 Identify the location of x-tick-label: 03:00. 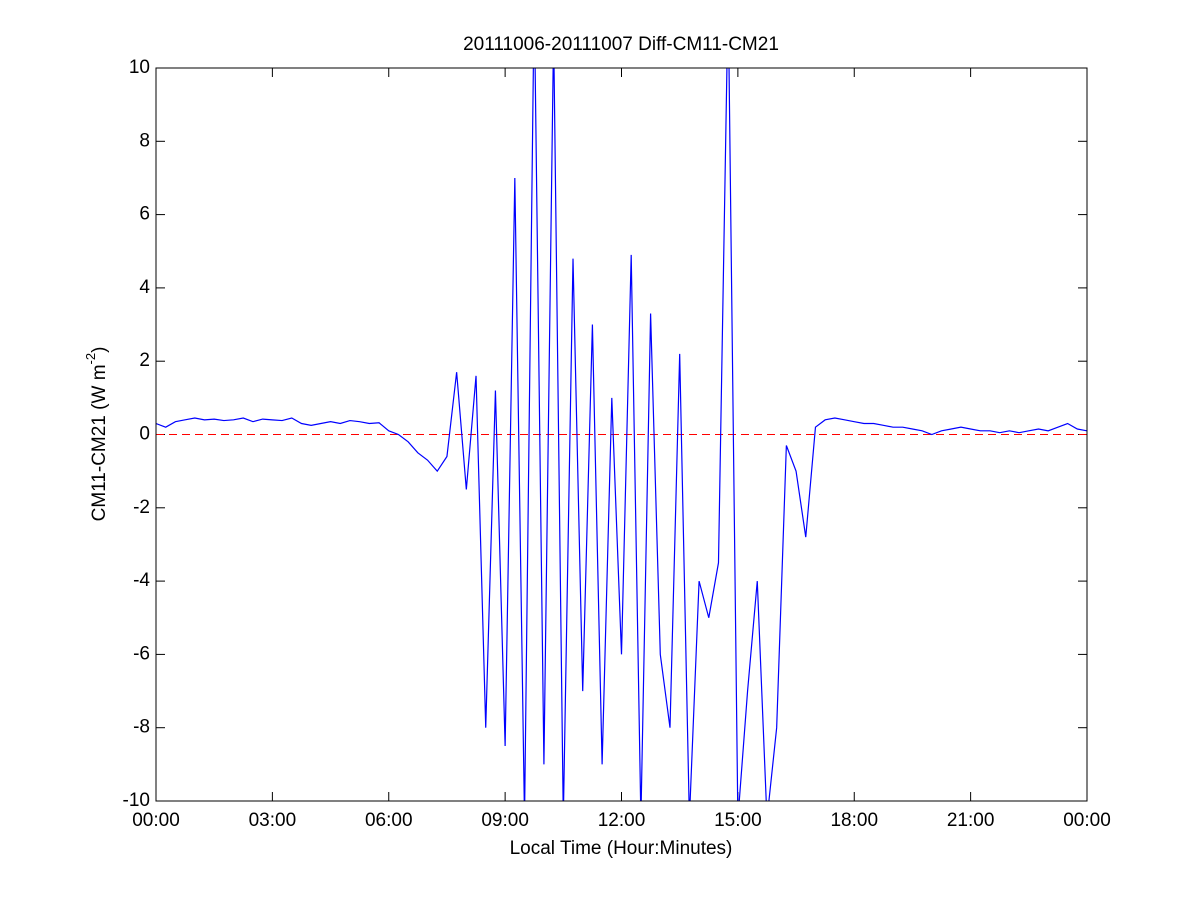
(273, 820).